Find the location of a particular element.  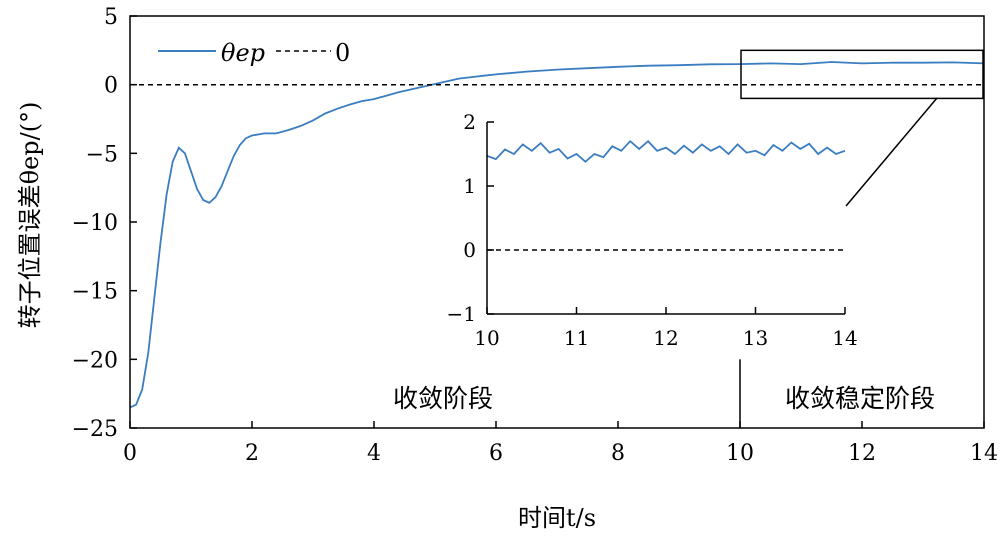

zoom-box is located at coordinates (862, 74).